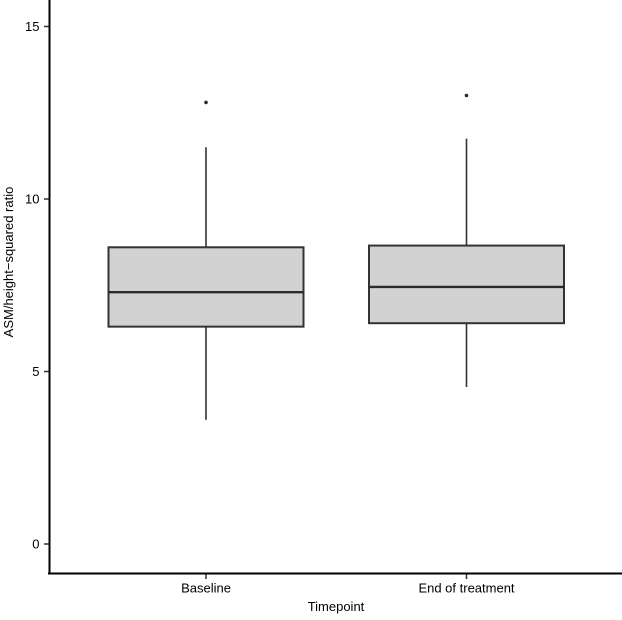 The image size is (622, 620). I want to click on y-tick-label: 15, so click(32, 26).